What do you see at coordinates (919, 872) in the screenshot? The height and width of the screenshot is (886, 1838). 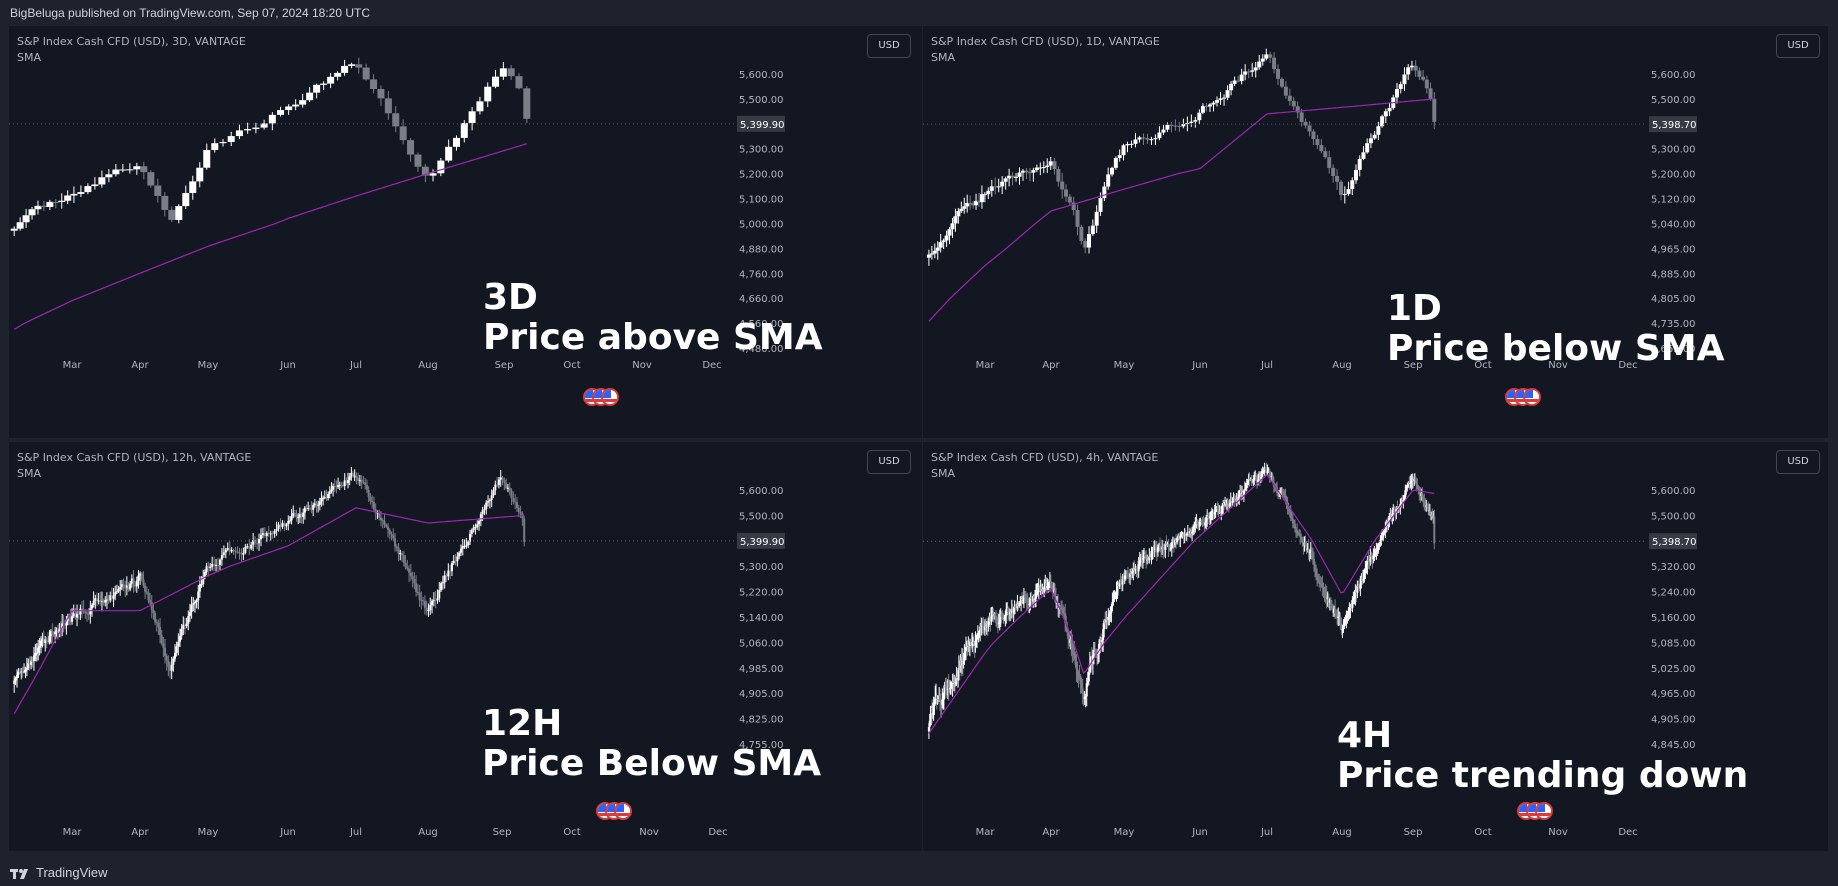 I see `footer-brand: TradingView` at bounding box center [919, 872].